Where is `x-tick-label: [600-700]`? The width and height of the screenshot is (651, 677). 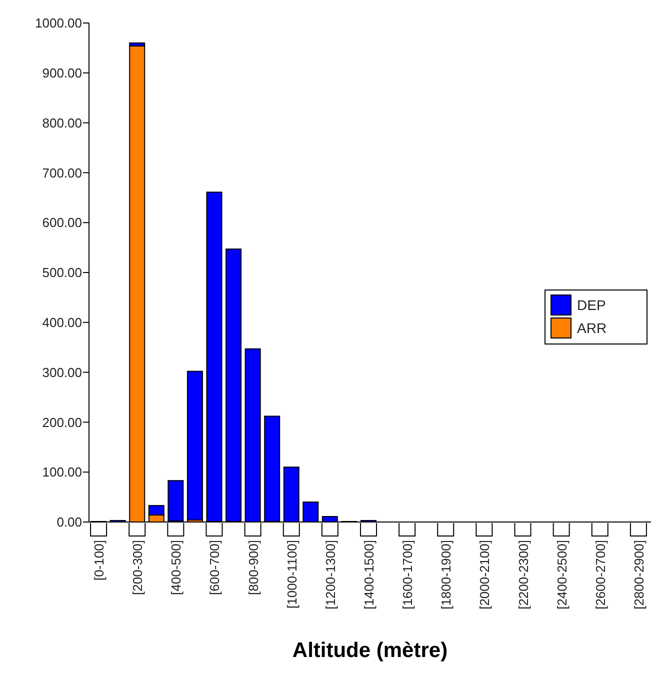
x-tick-label: [600-700] is located at coordinates (214, 567).